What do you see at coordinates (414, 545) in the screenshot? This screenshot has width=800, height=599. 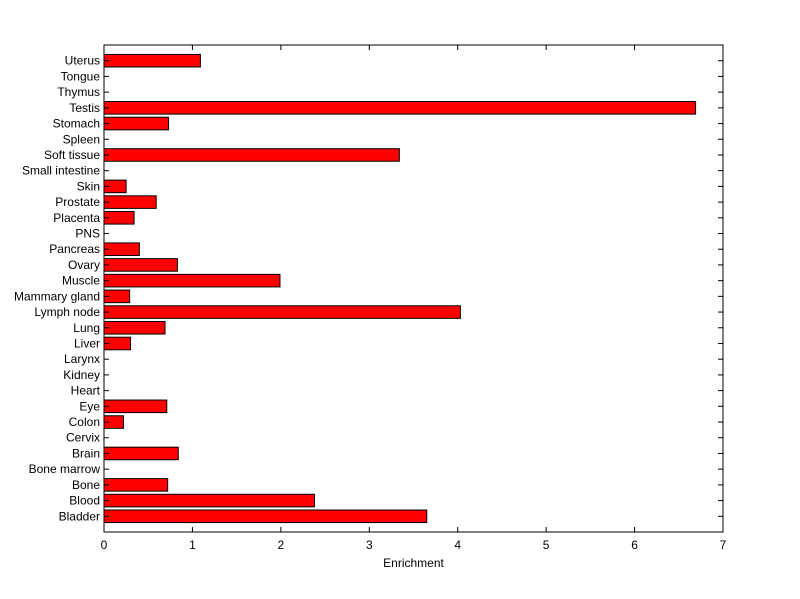 I see `x-tick-labels: 0 1 2 3 4 5 6 7` at bounding box center [414, 545].